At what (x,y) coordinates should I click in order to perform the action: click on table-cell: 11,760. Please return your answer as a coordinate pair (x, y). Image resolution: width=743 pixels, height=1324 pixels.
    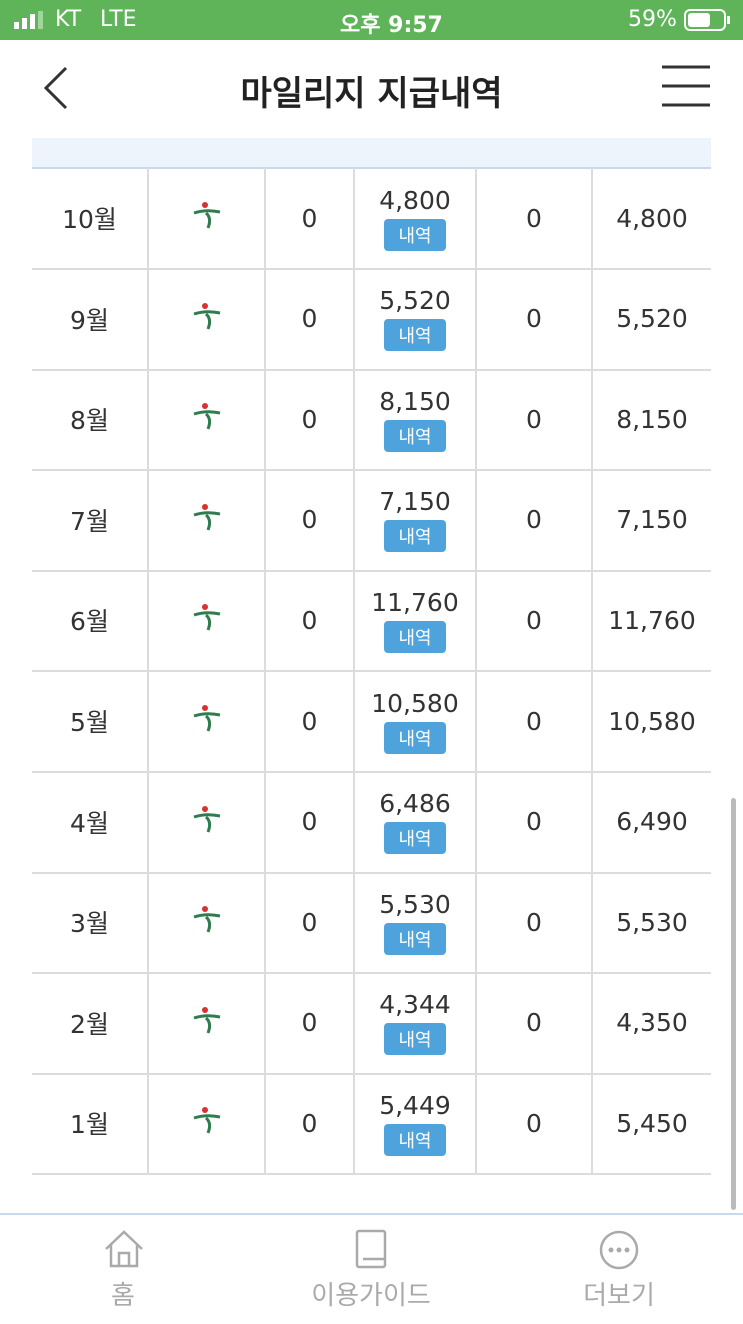
    Looking at the image, I should click on (651, 620).